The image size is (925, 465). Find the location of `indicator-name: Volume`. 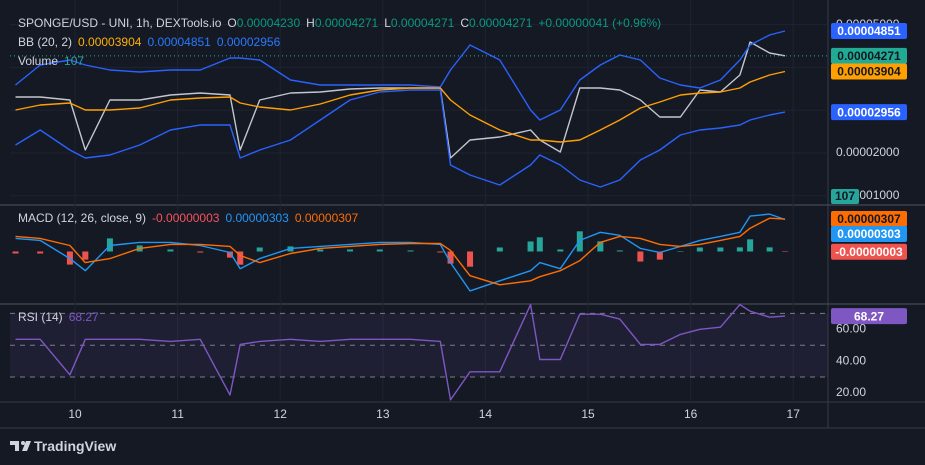

indicator-name: Volume is located at coordinates (38, 61).